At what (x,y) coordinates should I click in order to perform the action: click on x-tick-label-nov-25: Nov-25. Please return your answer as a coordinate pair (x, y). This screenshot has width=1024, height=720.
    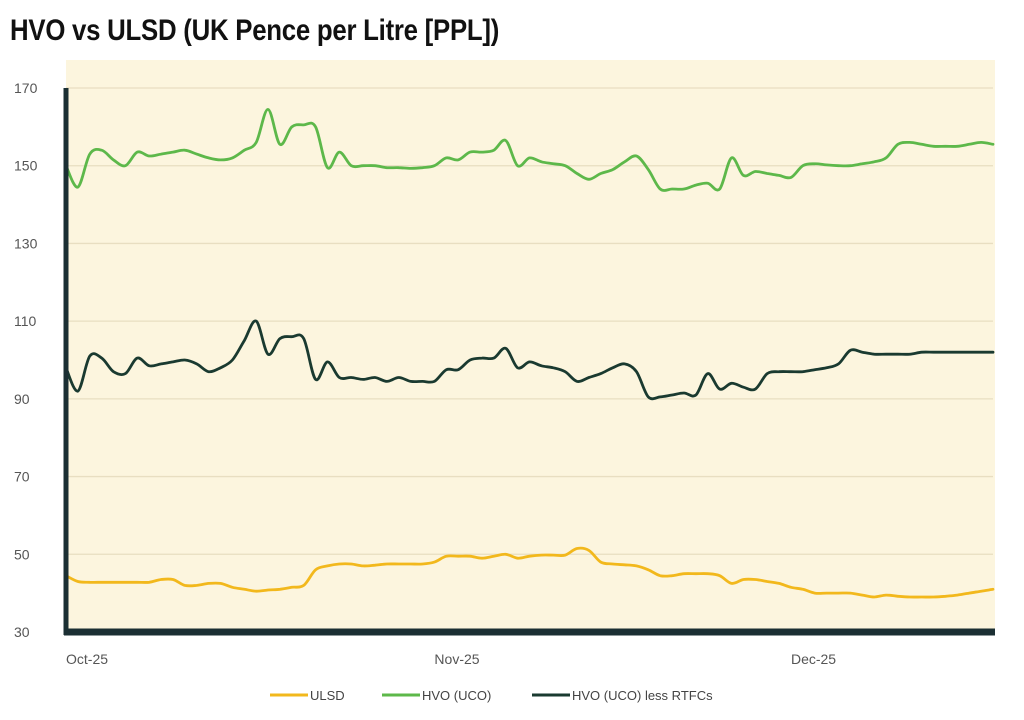
    Looking at the image, I should click on (456, 659).